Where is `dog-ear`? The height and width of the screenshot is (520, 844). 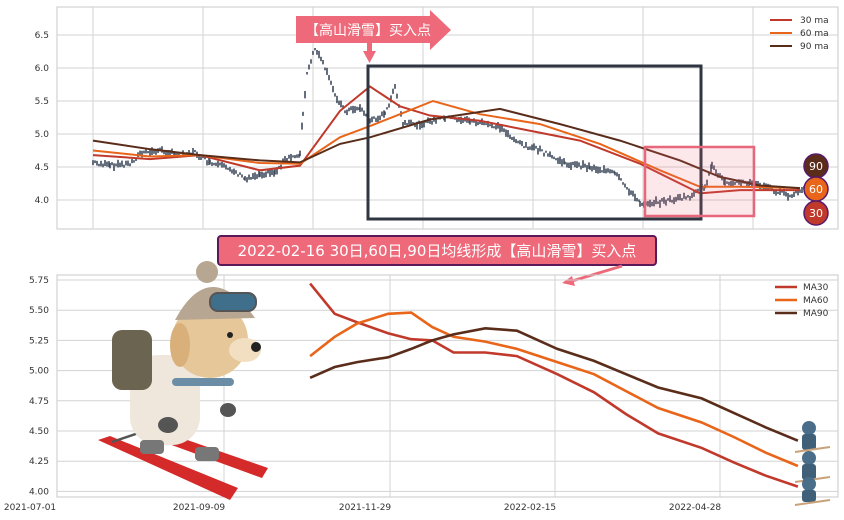 dog-ear is located at coordinates (180, 345).